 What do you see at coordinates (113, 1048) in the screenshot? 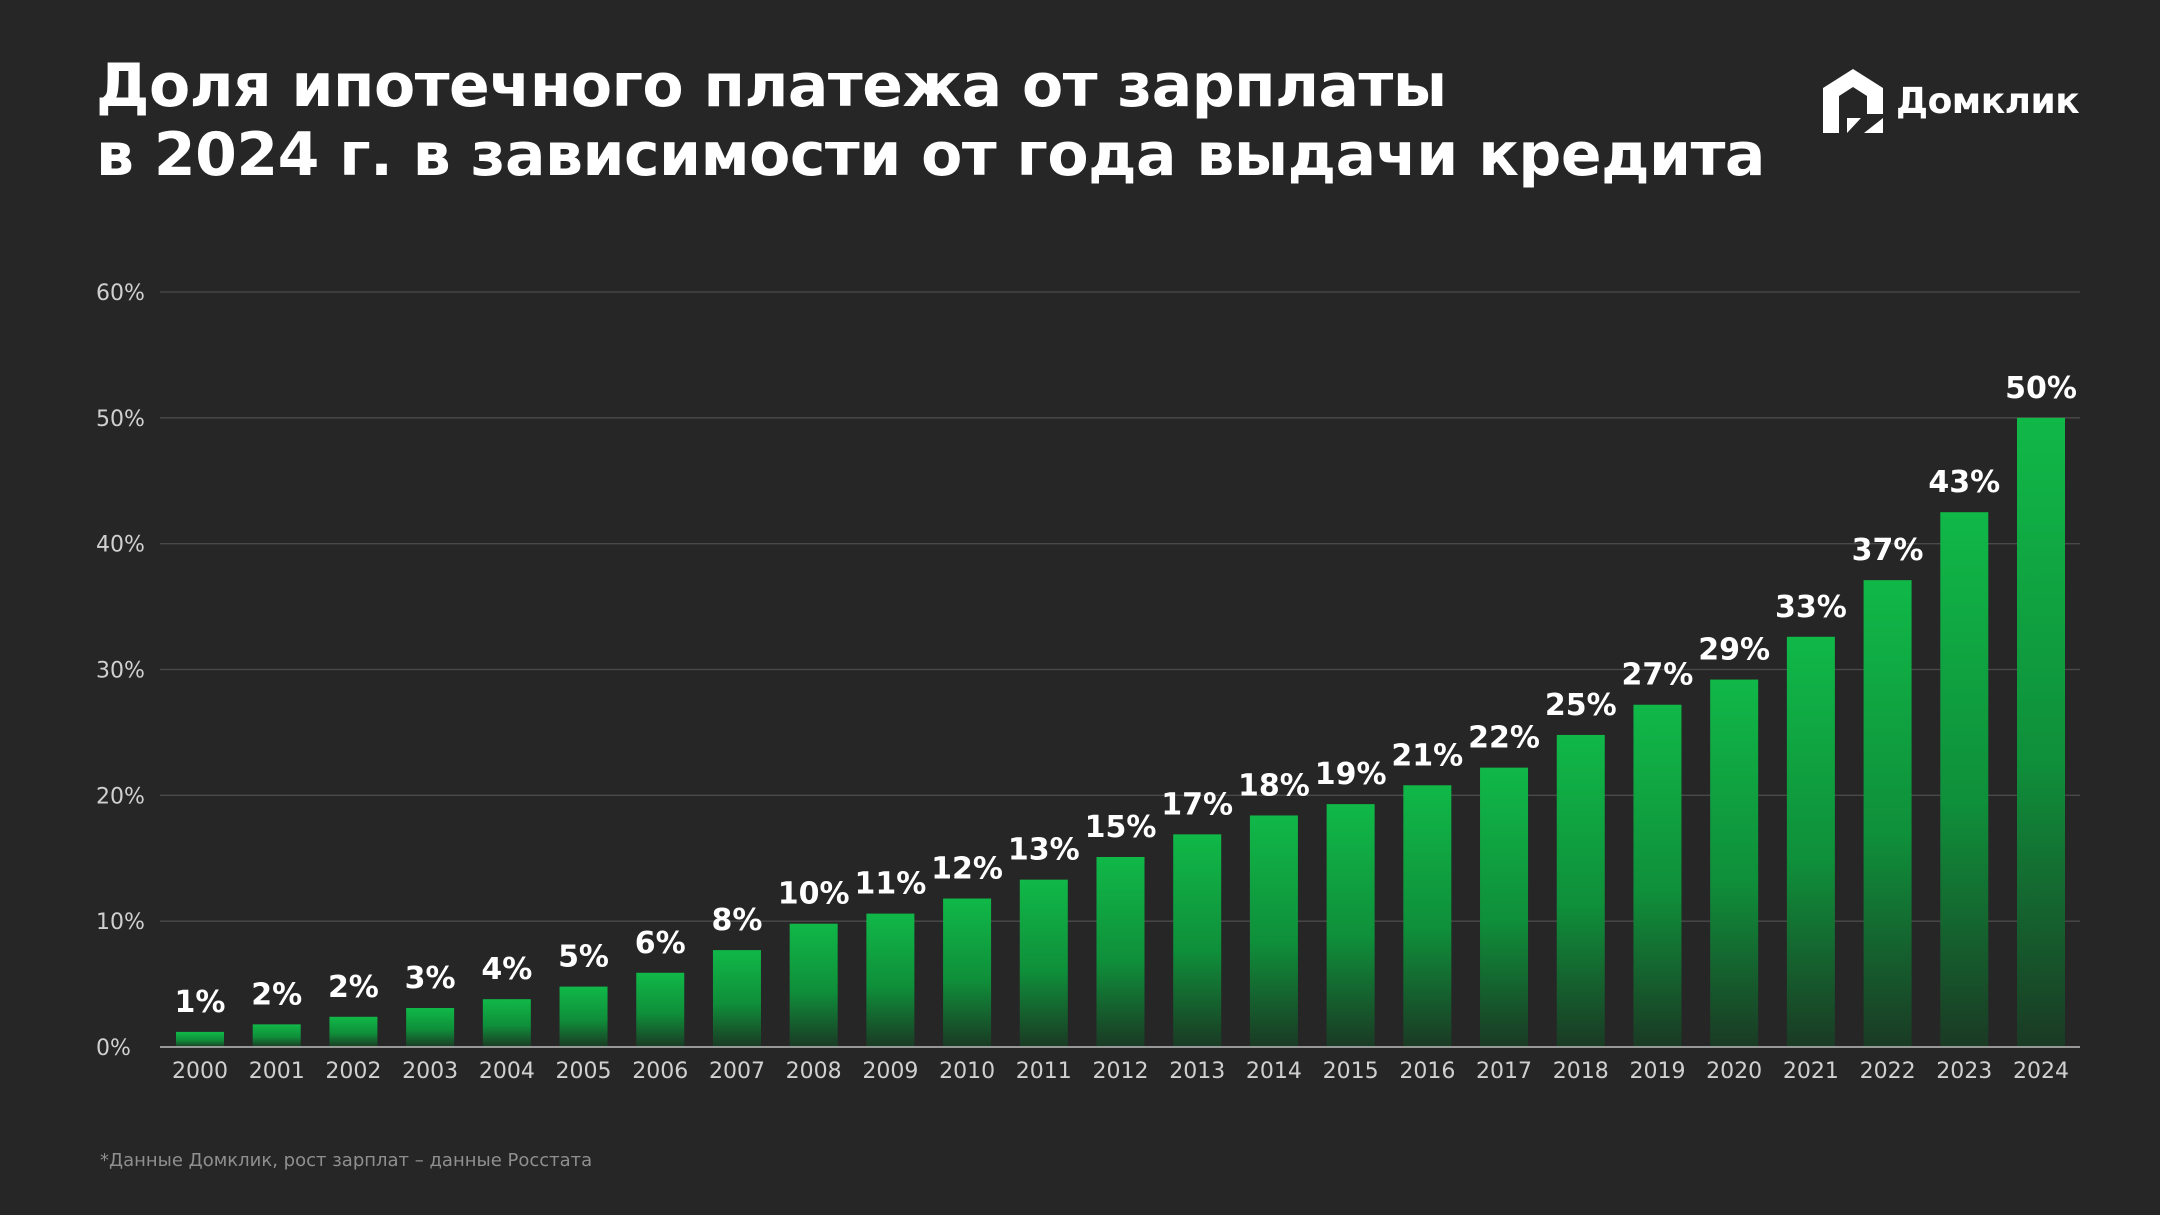
I see `y-tick-label: 0%` at bounding box center [113, 1048].